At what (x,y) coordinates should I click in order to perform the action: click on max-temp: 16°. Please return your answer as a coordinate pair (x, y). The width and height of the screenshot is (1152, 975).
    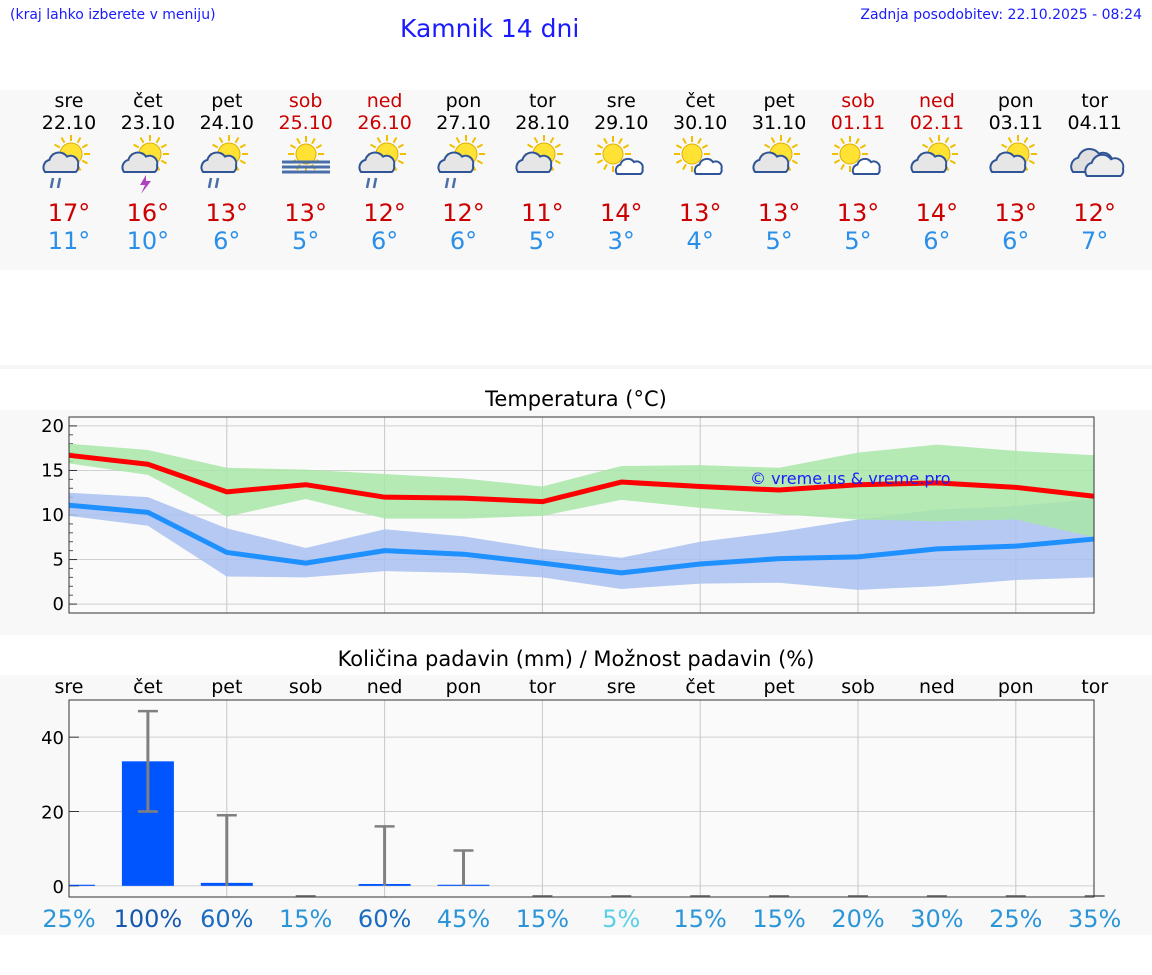
    Looking at the image, I should click on (148, 213).